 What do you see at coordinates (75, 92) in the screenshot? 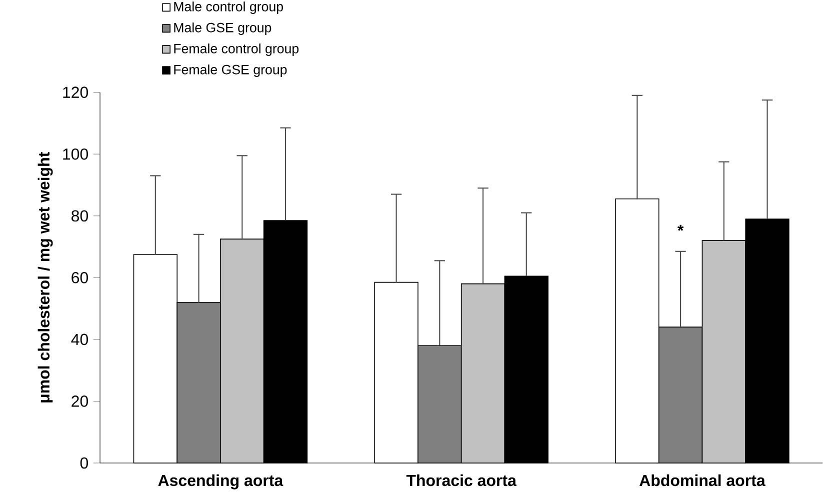
I see `y-tick-label: 120` at bounding box center [75, 92].